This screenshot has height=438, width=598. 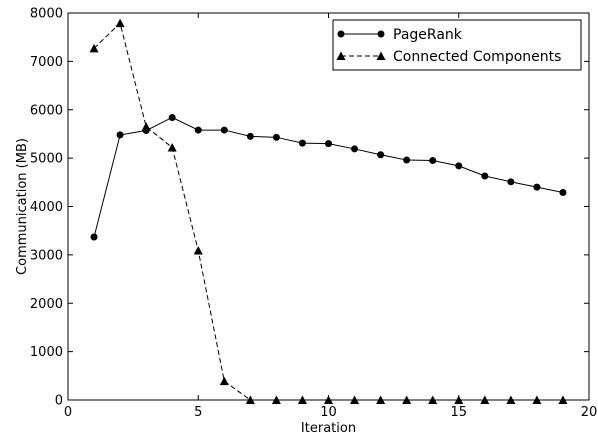 I want to click on y-tick-label: 5000, so click(x=46, y=159).